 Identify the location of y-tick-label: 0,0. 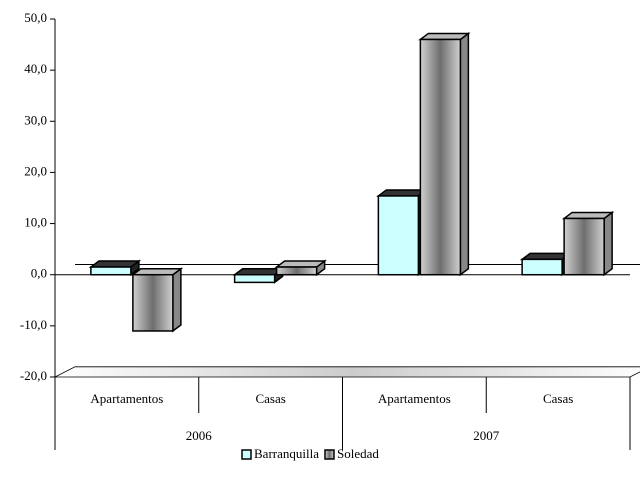
(39, 273).